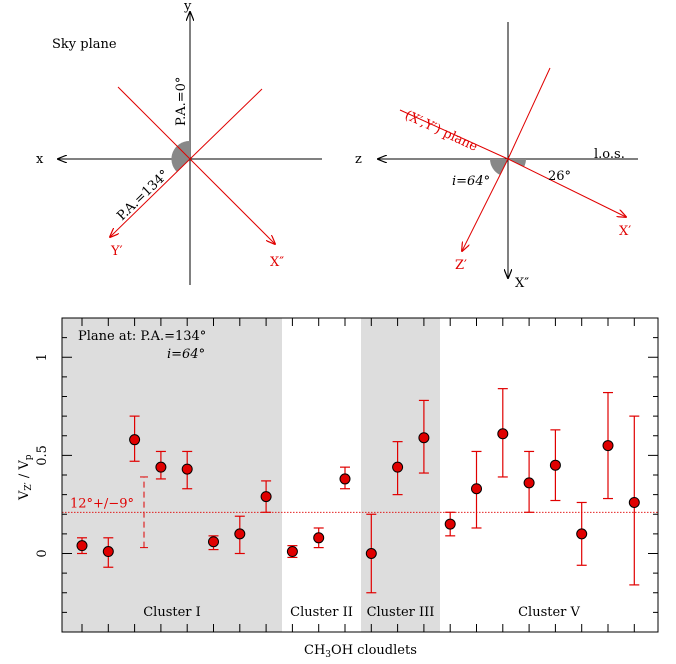  Describe the element at coordinates (172, 612) in the screenshot. I see `cluster-label: Cluster I` at that location.